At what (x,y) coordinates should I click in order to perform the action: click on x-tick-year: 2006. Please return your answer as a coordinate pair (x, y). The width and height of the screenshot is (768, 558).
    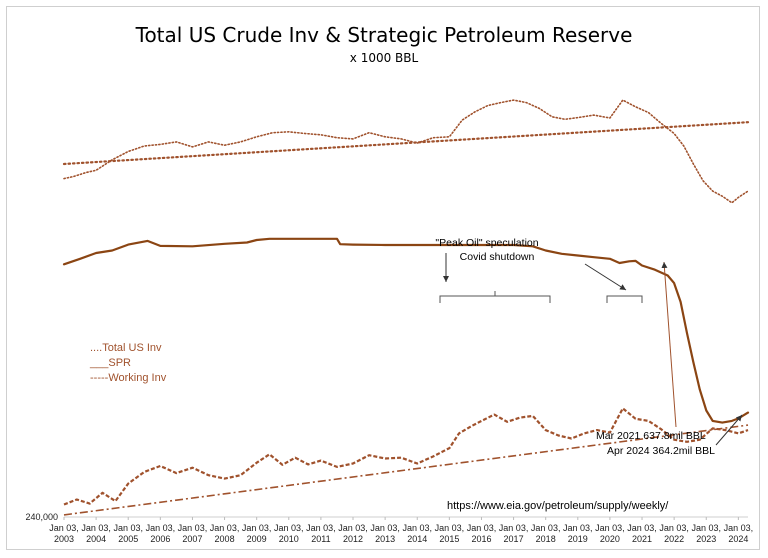
    Looking at the image, I should click on (160, 539).